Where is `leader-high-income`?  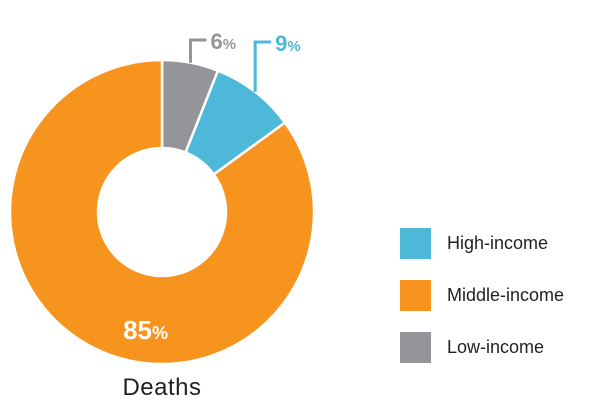
leader-high-income is located at coordinates (262, 66).